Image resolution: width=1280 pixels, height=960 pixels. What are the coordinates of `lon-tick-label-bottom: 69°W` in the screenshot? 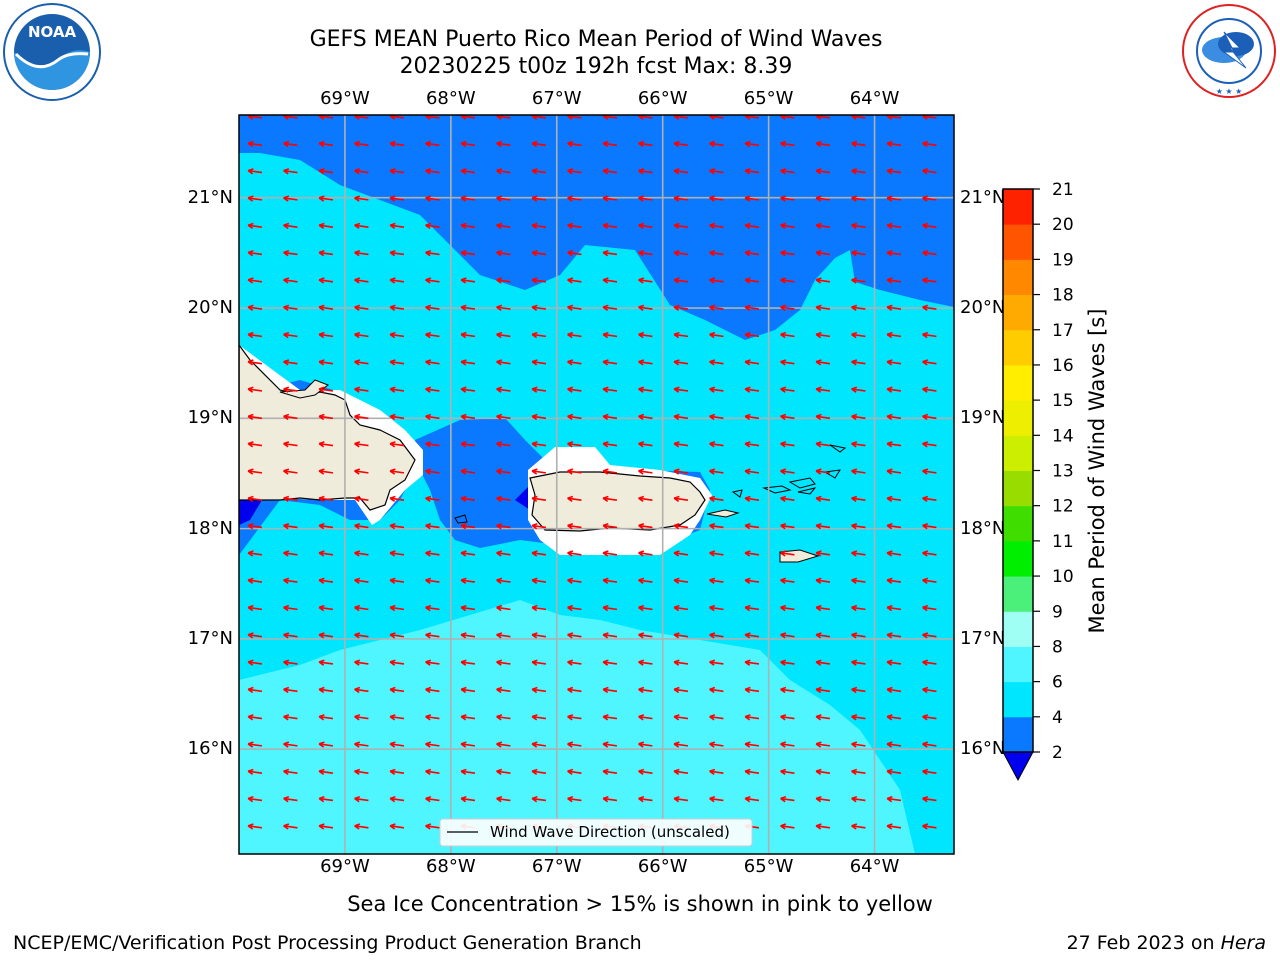 It's located at (345, 866).